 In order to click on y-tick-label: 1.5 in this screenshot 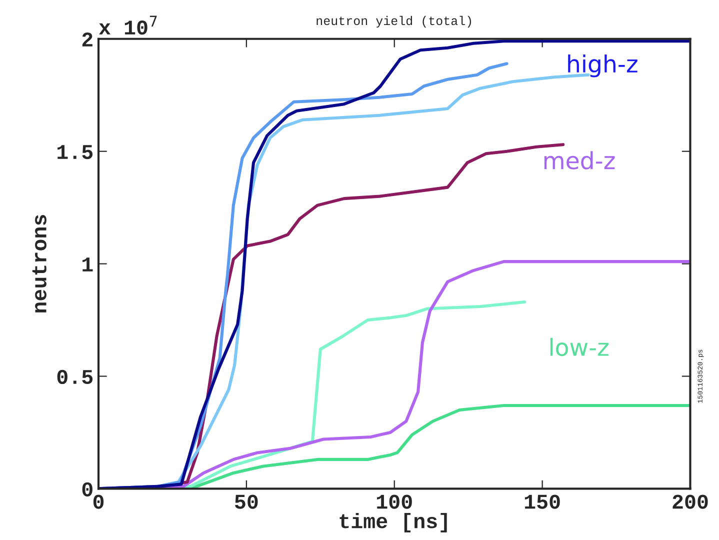, I will do `click(75, 152)`.